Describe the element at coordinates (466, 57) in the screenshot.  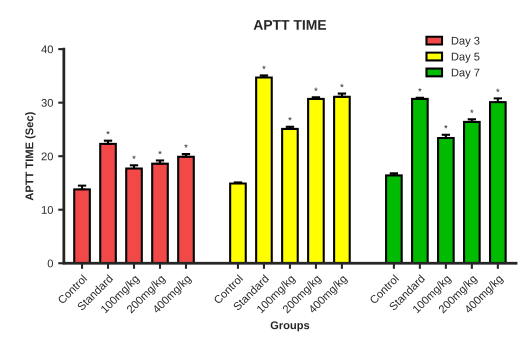
I see `legend-label: Day 5` at that location.